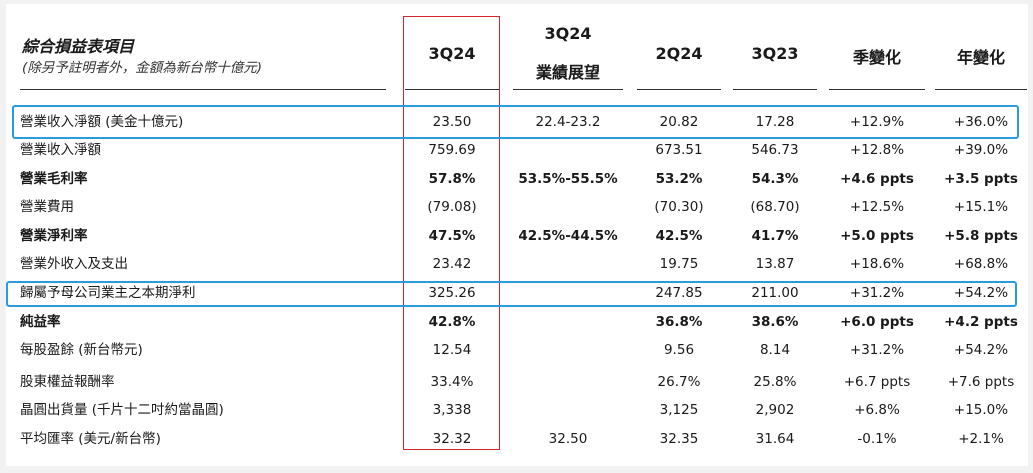  Describe the element at coordinates (568, 439) in the screenshot. I see `cell-guidance: 32.50` at that location.